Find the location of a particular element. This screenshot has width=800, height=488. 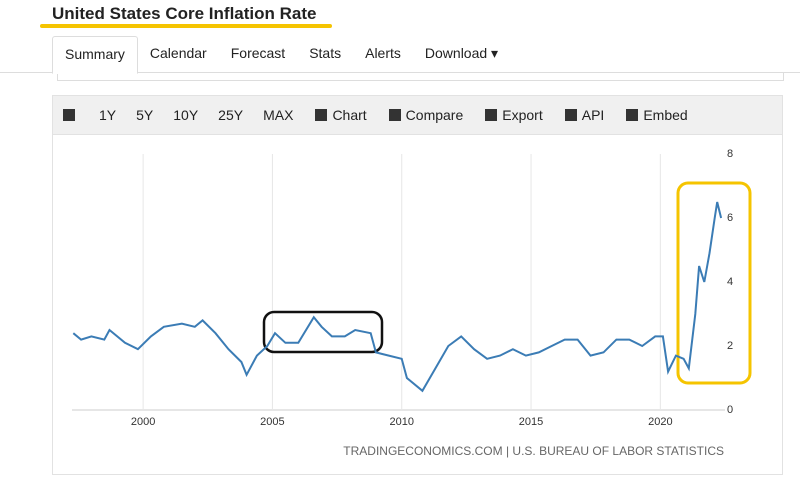

toolbar-button: Chart is located at coordinates (341, 115).